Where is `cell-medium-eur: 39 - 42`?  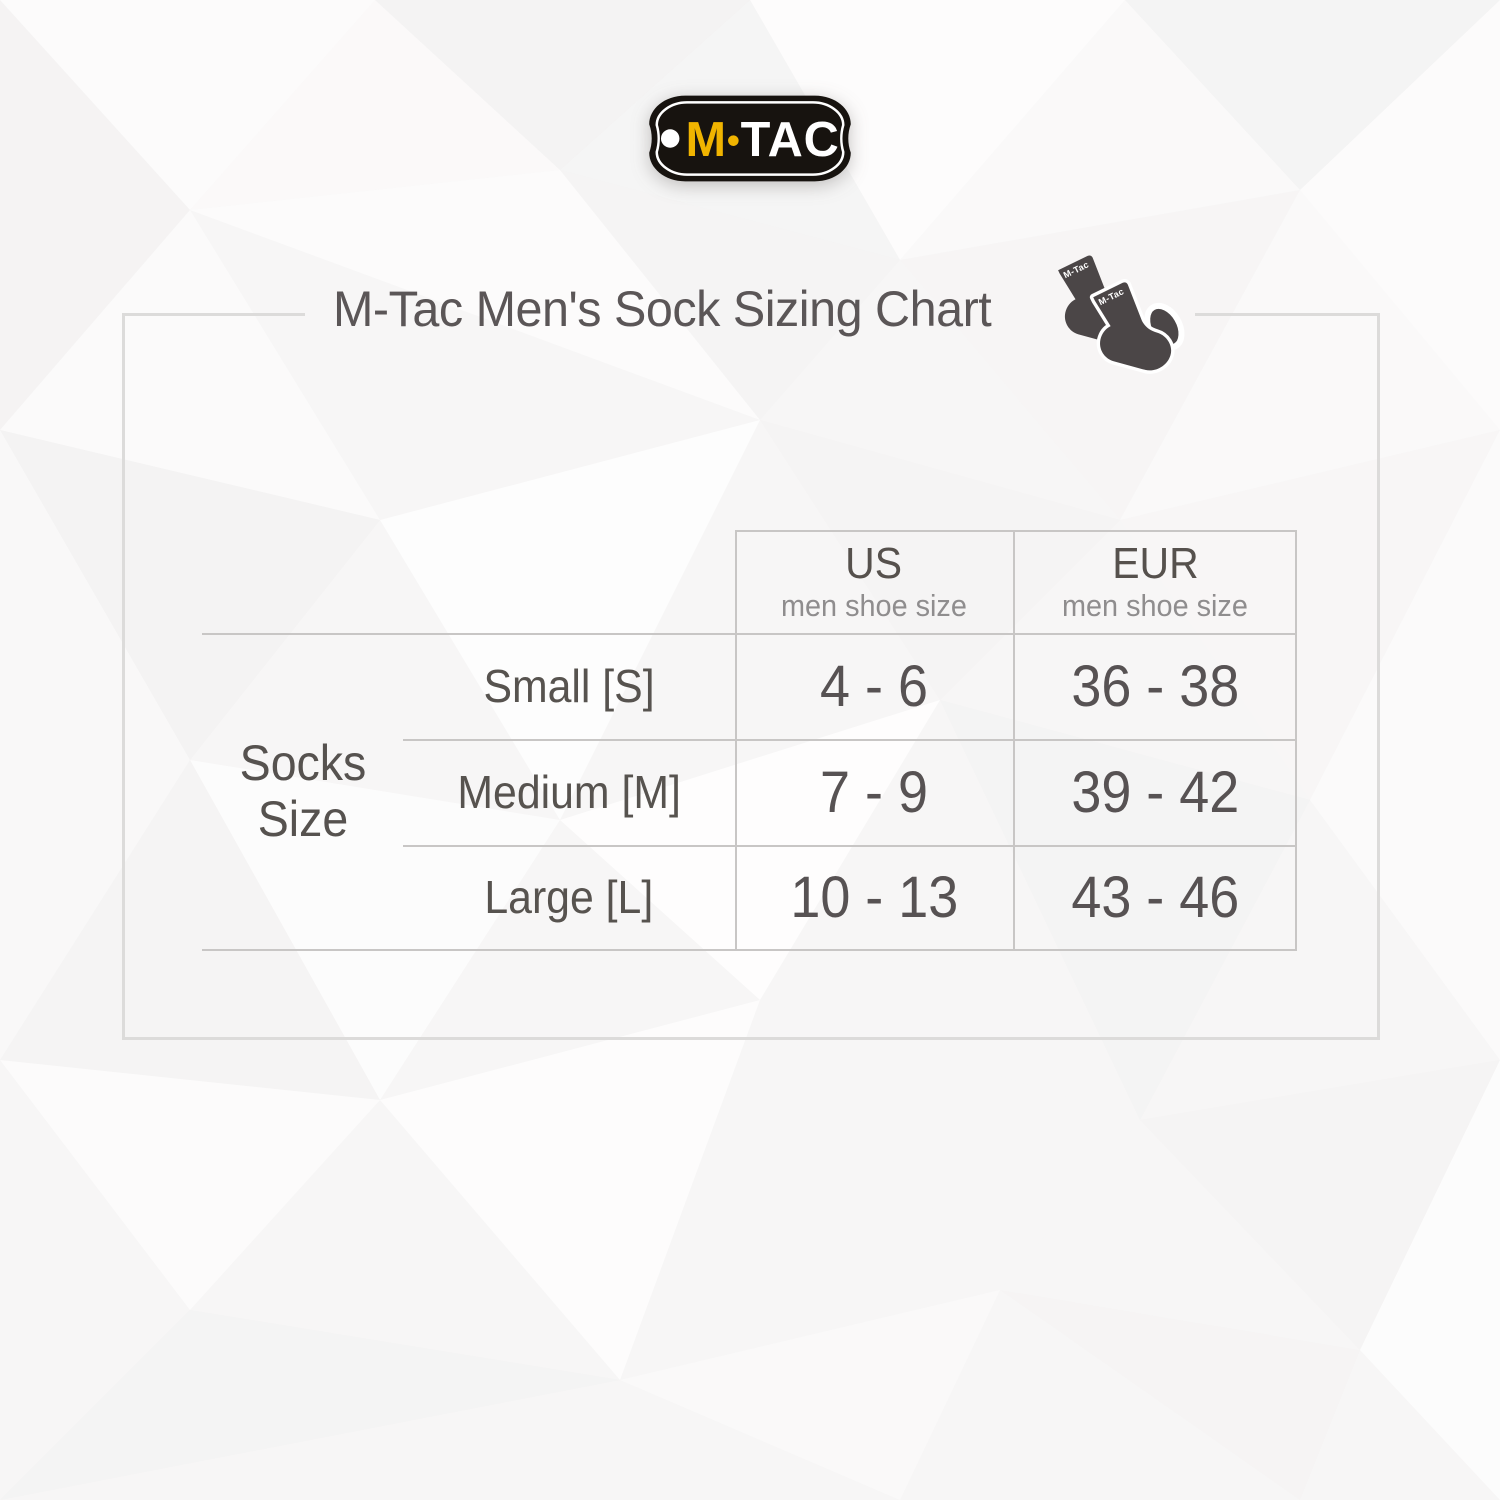
cell-medium-eur: 39 - 42 is located at coordinates (1155, 792).